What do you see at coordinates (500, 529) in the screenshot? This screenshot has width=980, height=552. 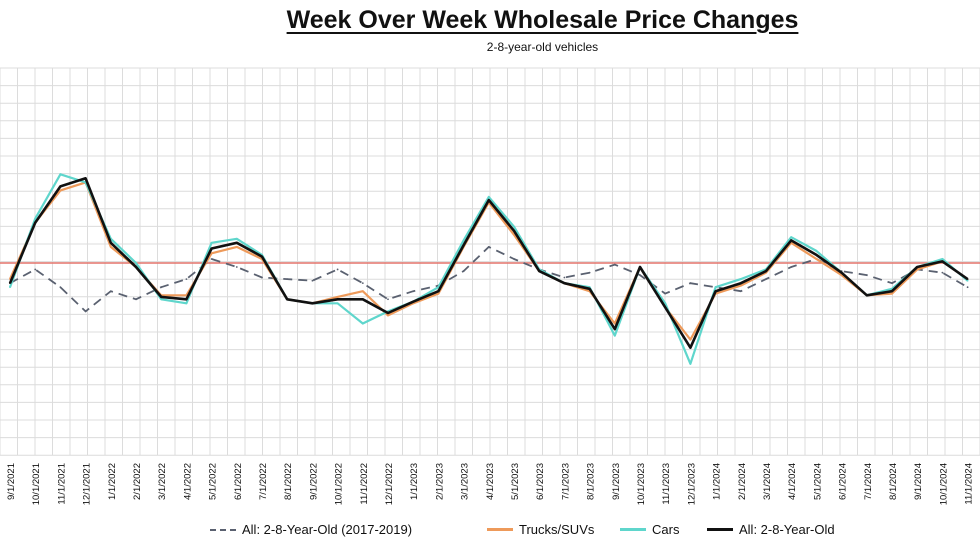 I see `legend-swatch-orange` at bounding box center [500, 529].